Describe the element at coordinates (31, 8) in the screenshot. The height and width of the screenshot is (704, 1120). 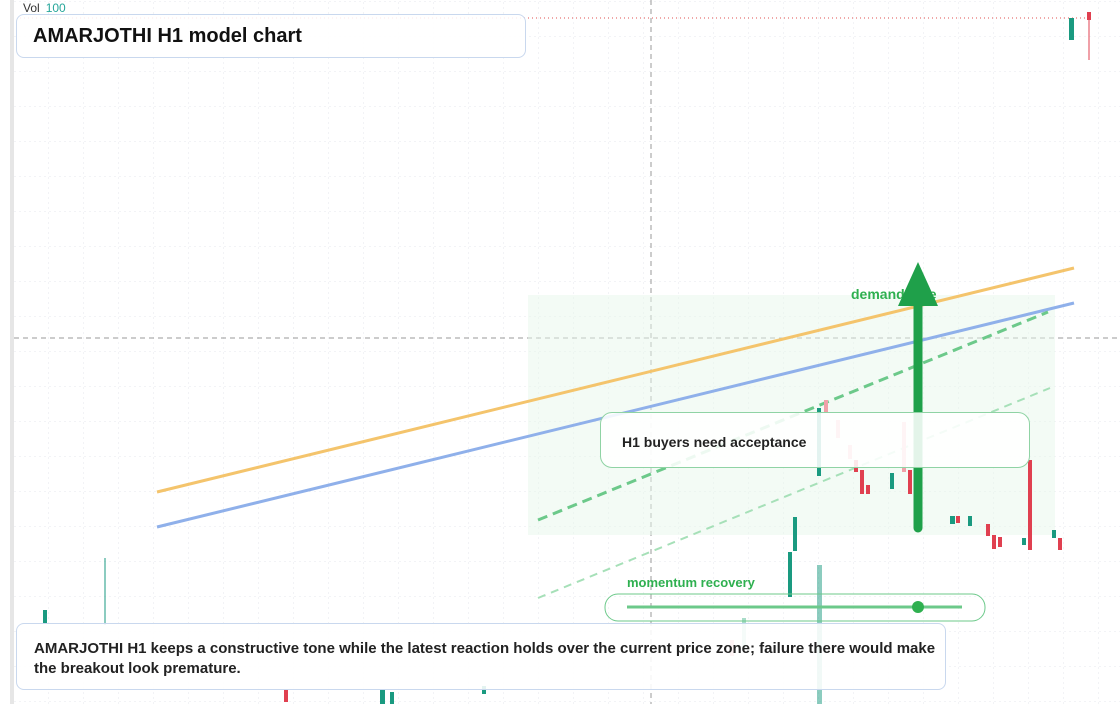
I see `volume-label: Vol` at that location.